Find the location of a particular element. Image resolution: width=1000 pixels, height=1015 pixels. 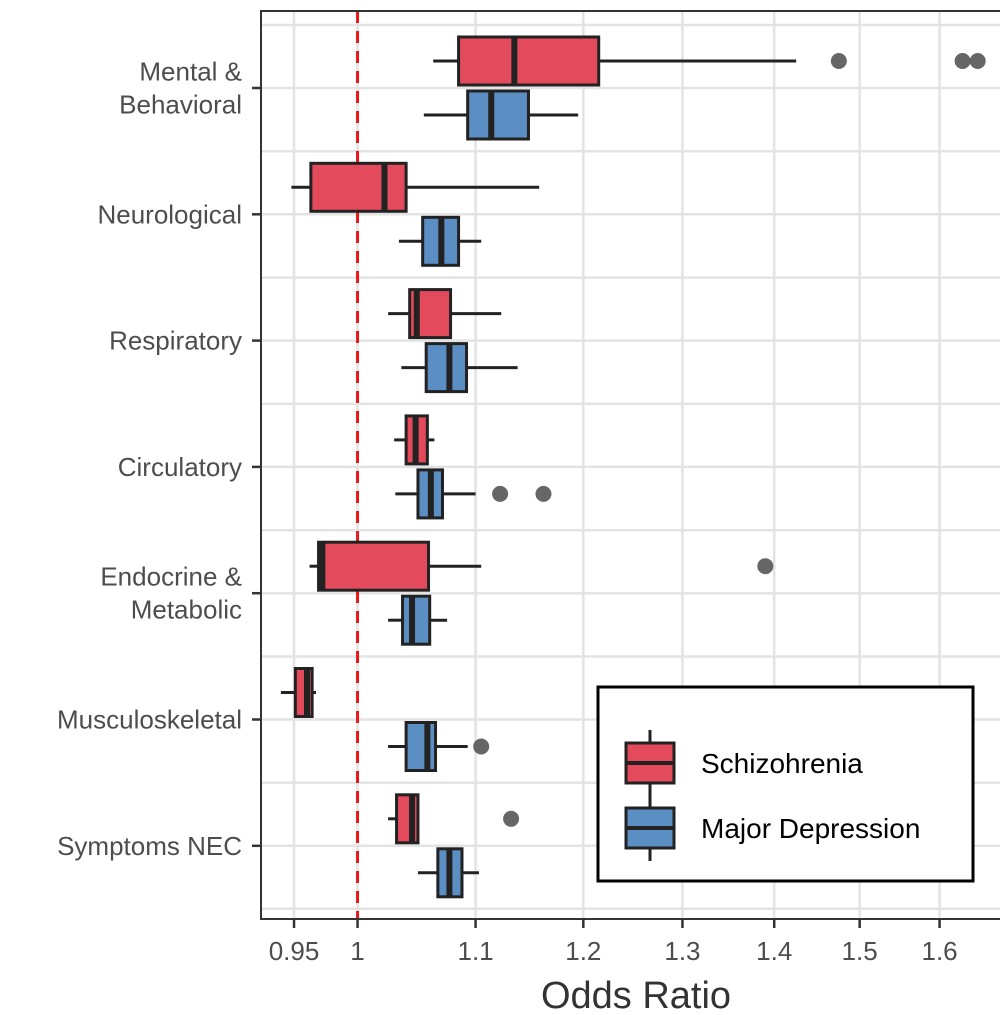

box-major-depression-mental-and-behavioral is located at coordinates (501, 115).